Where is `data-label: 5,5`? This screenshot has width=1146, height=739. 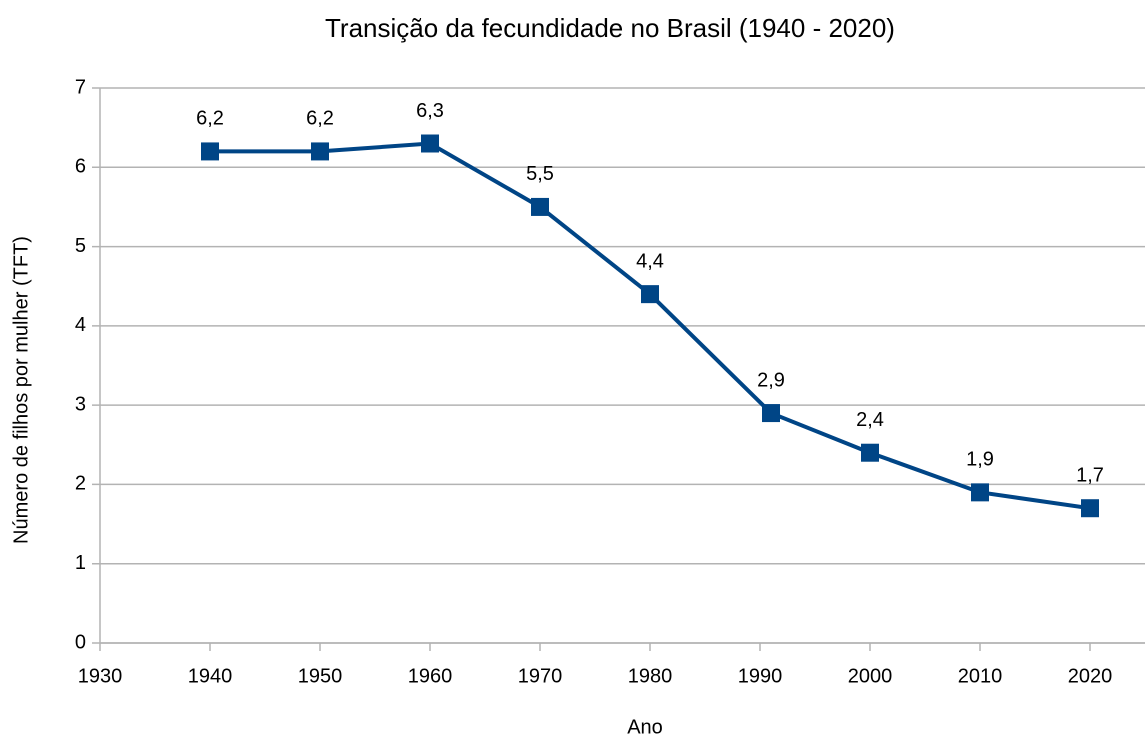
data-label: 5,5 is located at coordinates (540, 174).